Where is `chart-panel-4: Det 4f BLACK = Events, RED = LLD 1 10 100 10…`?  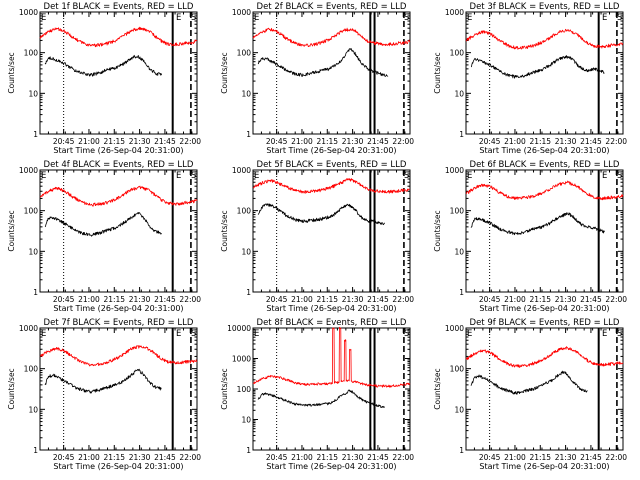 chart-panel-4: Det 4f BLACK = Events, RED = LLD 1 10 100 10… is located at coordinates (104, 236).